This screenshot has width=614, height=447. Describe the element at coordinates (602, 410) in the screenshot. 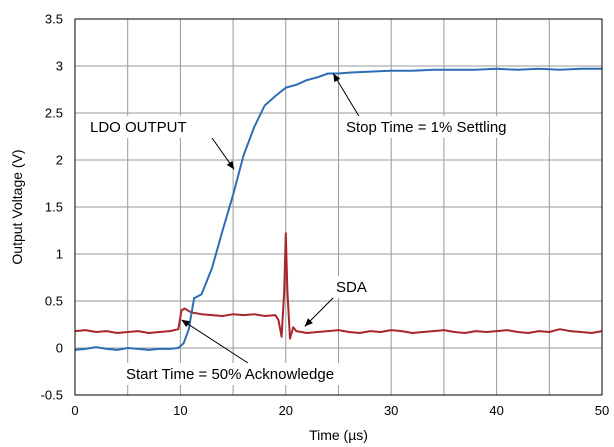

I see `x-tick-label: 50` at that location.